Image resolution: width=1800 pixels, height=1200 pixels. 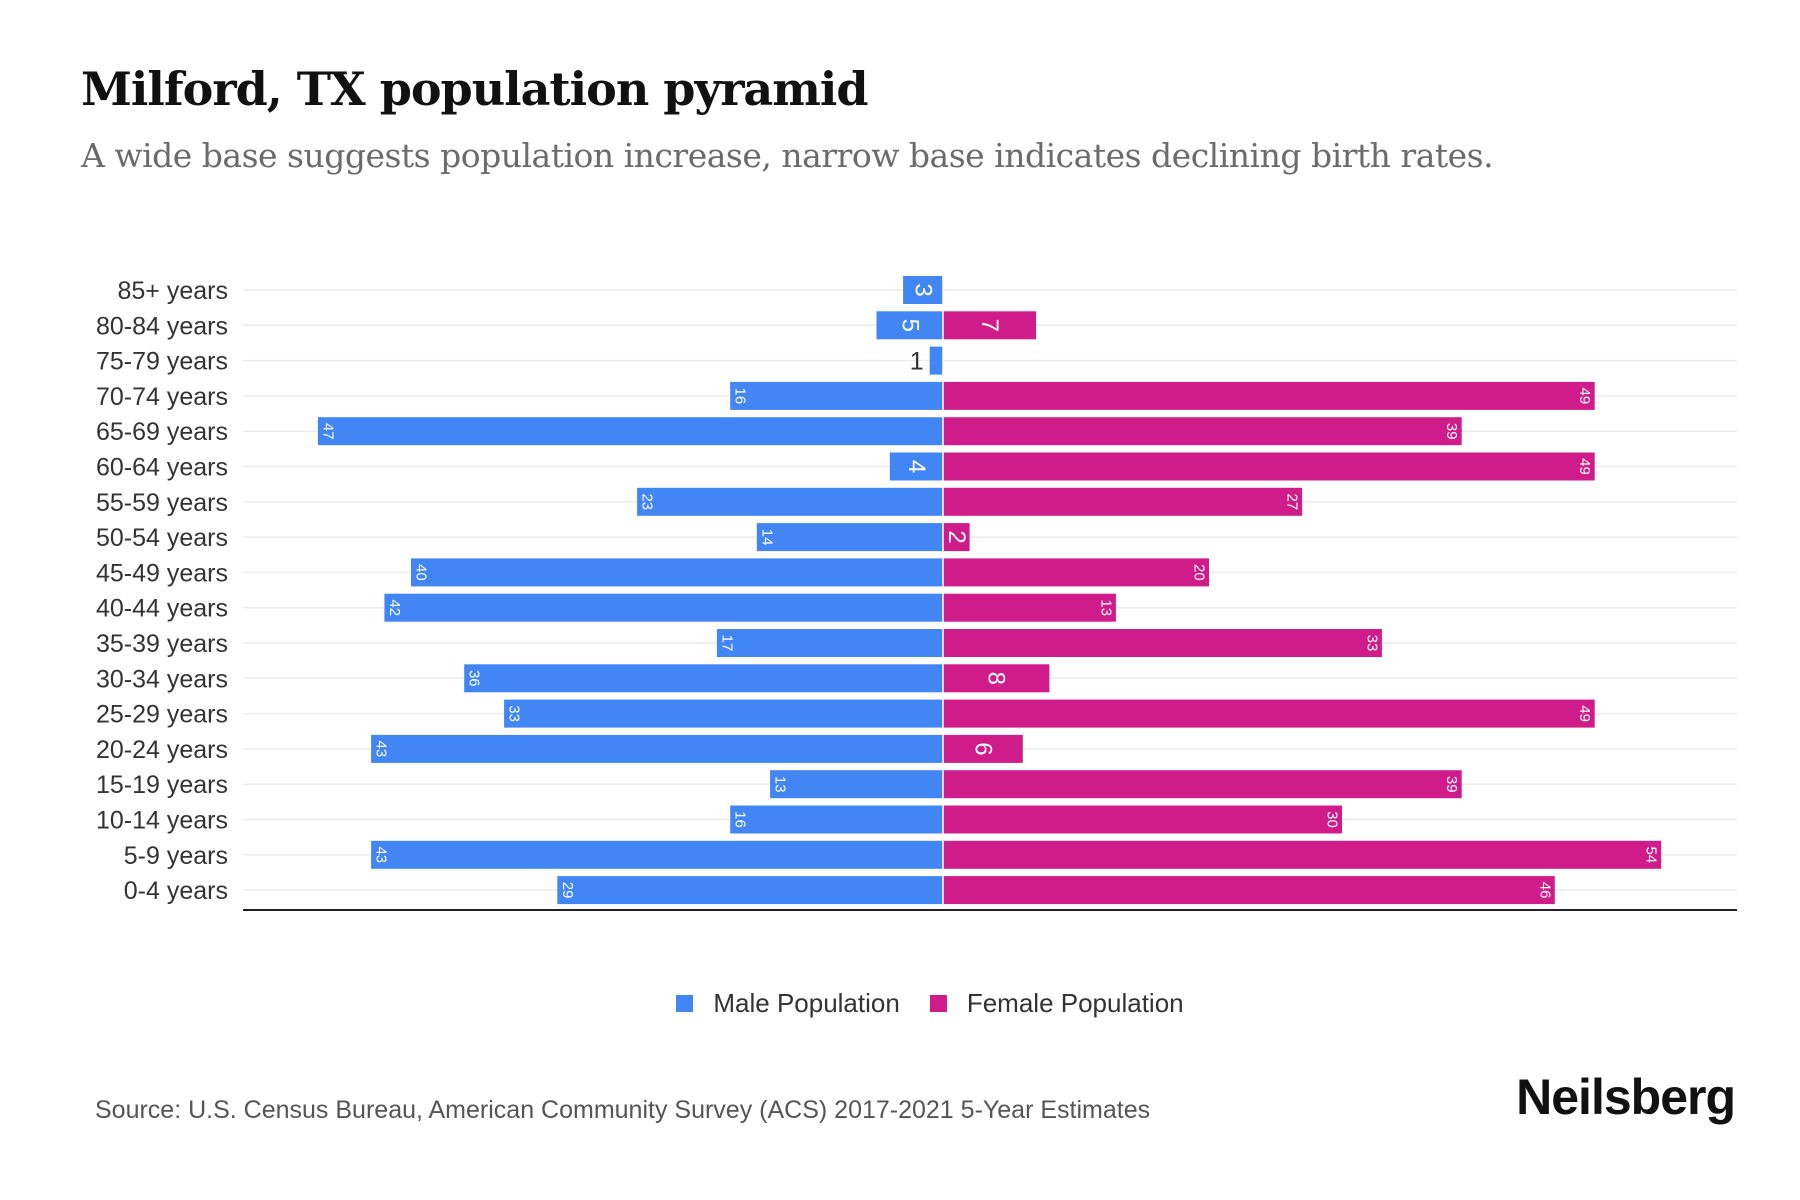 What do you see at coordinates (1332, 819) in the screenshot?
I see `data-label: 30` at bounding box center [1332, 819].